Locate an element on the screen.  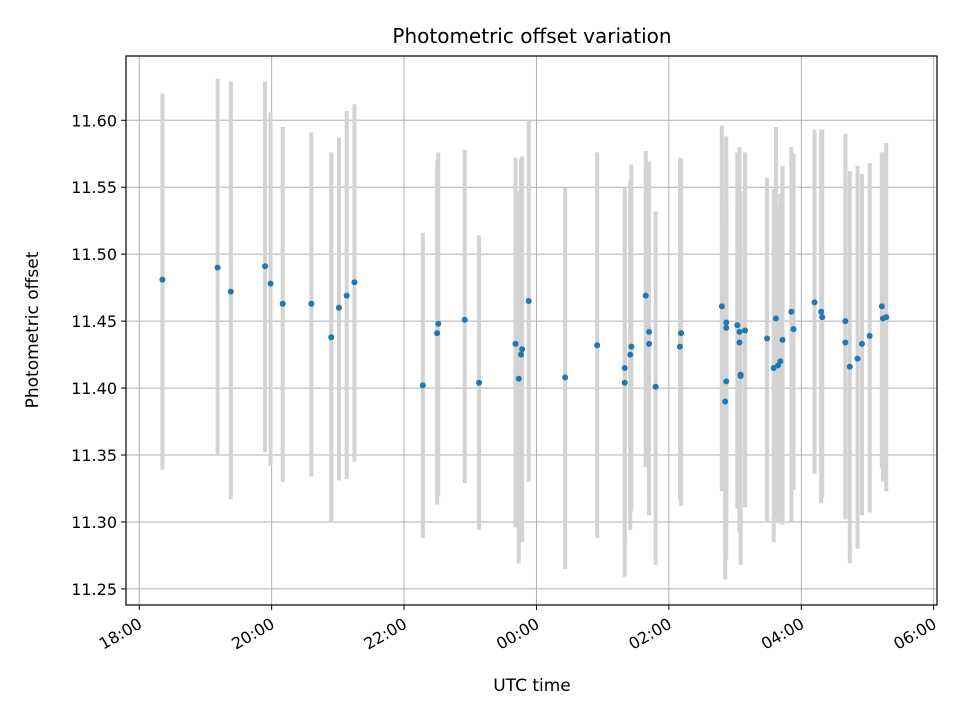
y-tick-label: 11.40 is located at coordinates (94, 388).